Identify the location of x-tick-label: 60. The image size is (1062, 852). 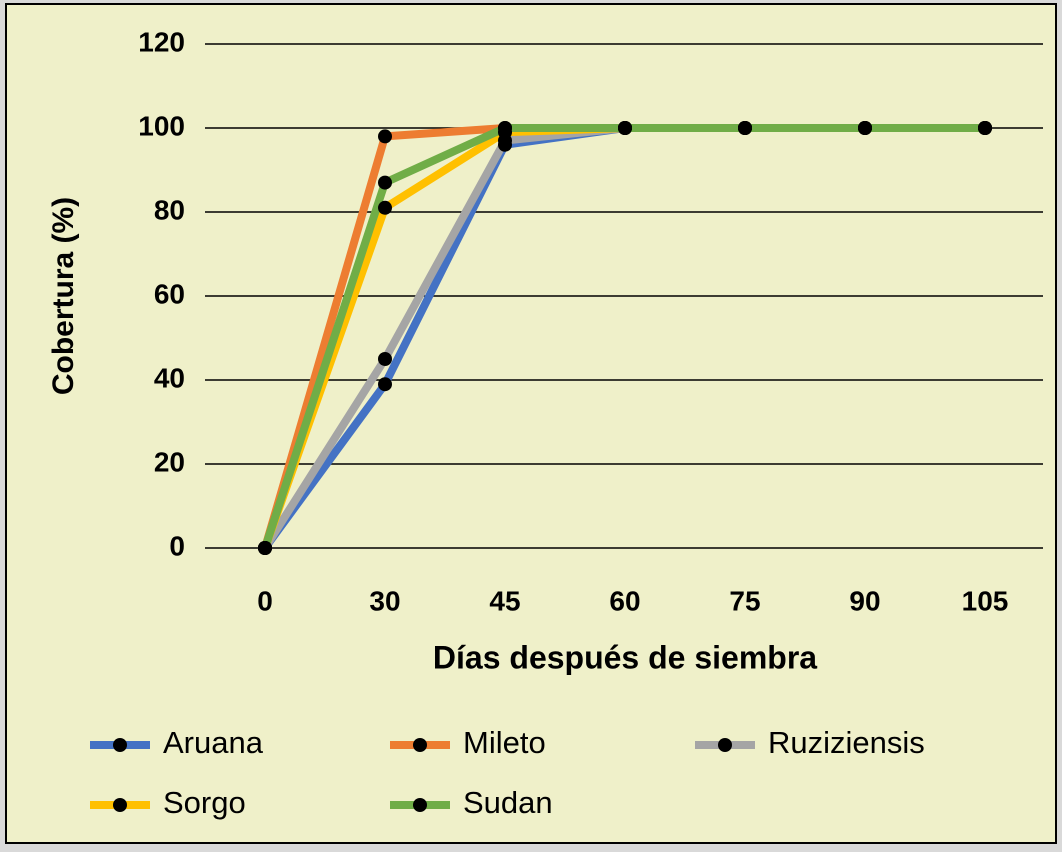
(624, 600).